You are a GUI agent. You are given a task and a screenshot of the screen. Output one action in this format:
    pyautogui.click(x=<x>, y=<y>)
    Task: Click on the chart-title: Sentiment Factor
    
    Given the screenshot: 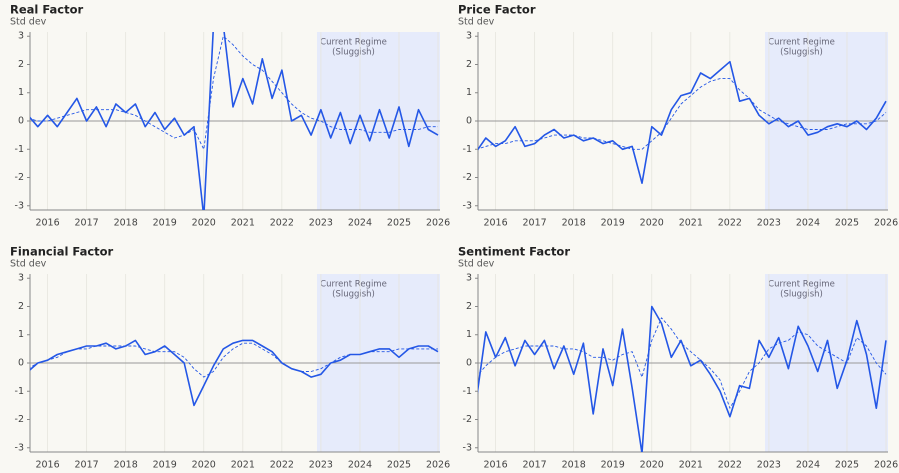 What is the action you would take?
    pyautogui.click(x=514, y=252)
    